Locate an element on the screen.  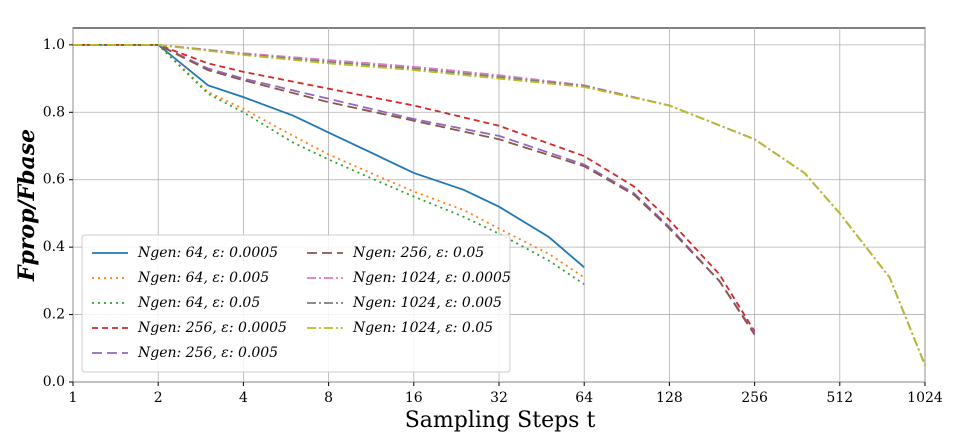
x-tick-label: 128 is located at coordinates (669, 398).